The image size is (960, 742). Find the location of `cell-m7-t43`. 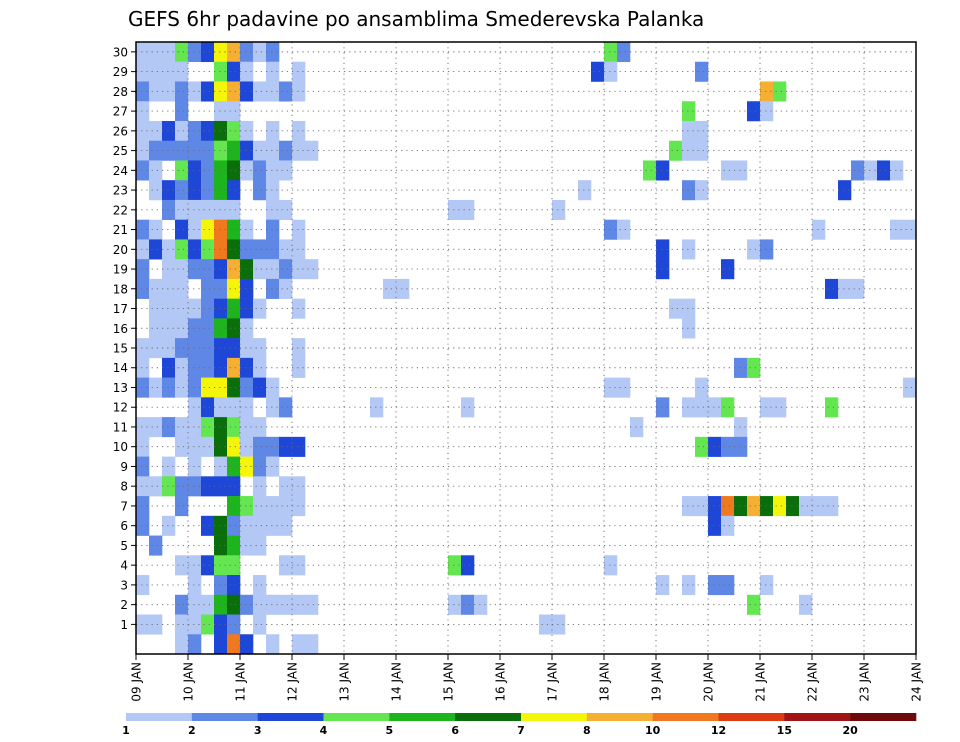

cell-m7-t43 is located at coordinates (702, 506).